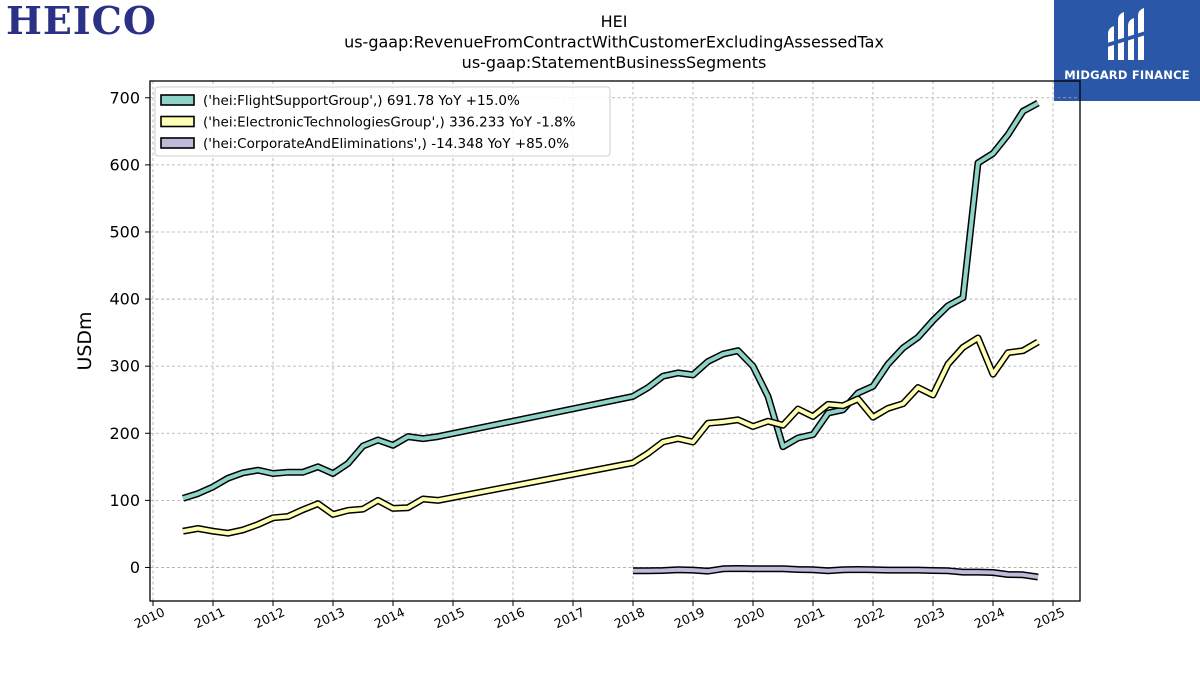  Describe the element at coordinates (124, 500) in the screenshot. I see `y-tick-label: 100` at that location.